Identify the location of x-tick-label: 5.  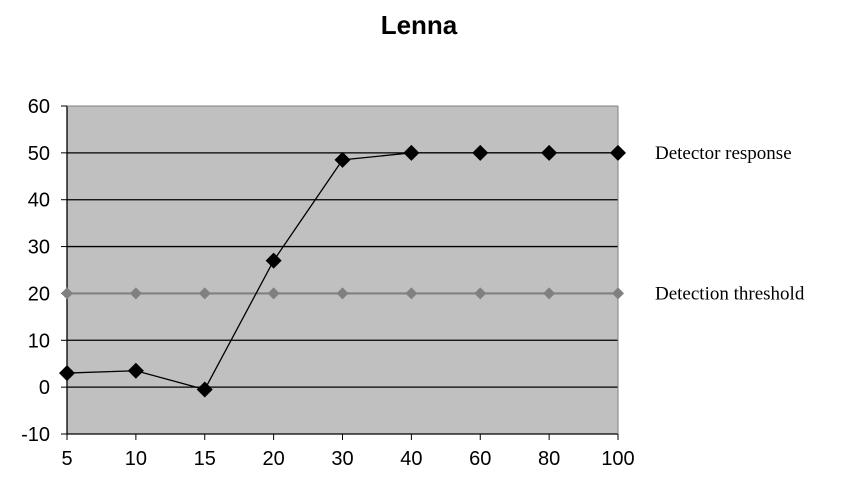
(66, 459).